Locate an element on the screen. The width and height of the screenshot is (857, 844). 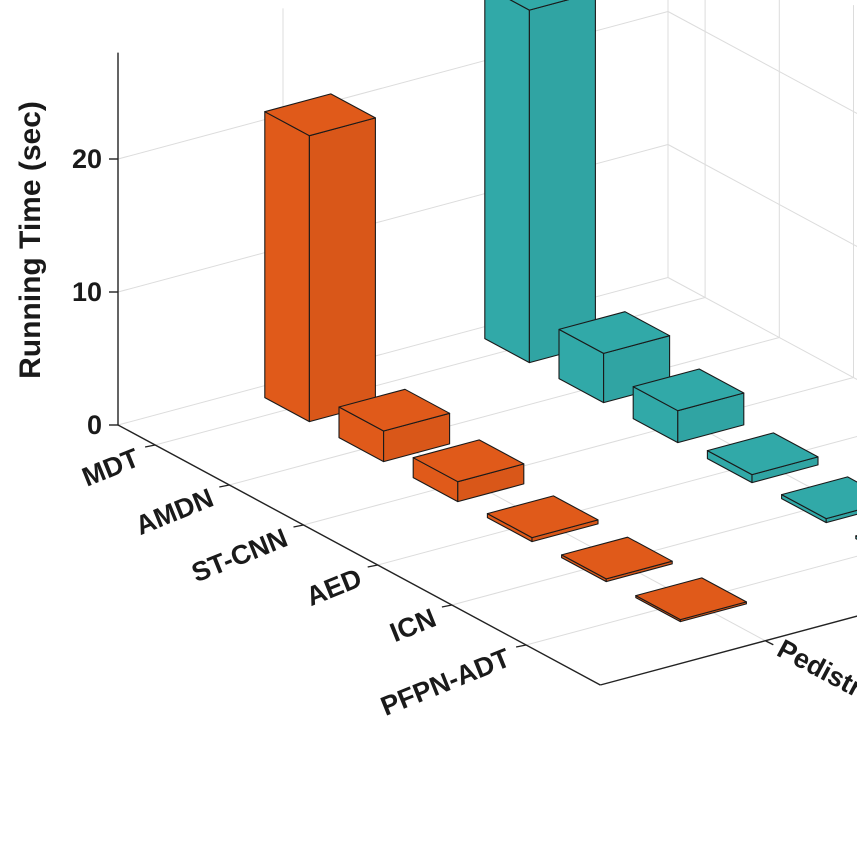
category-label: AMDN is located at coordinates (174, 512).